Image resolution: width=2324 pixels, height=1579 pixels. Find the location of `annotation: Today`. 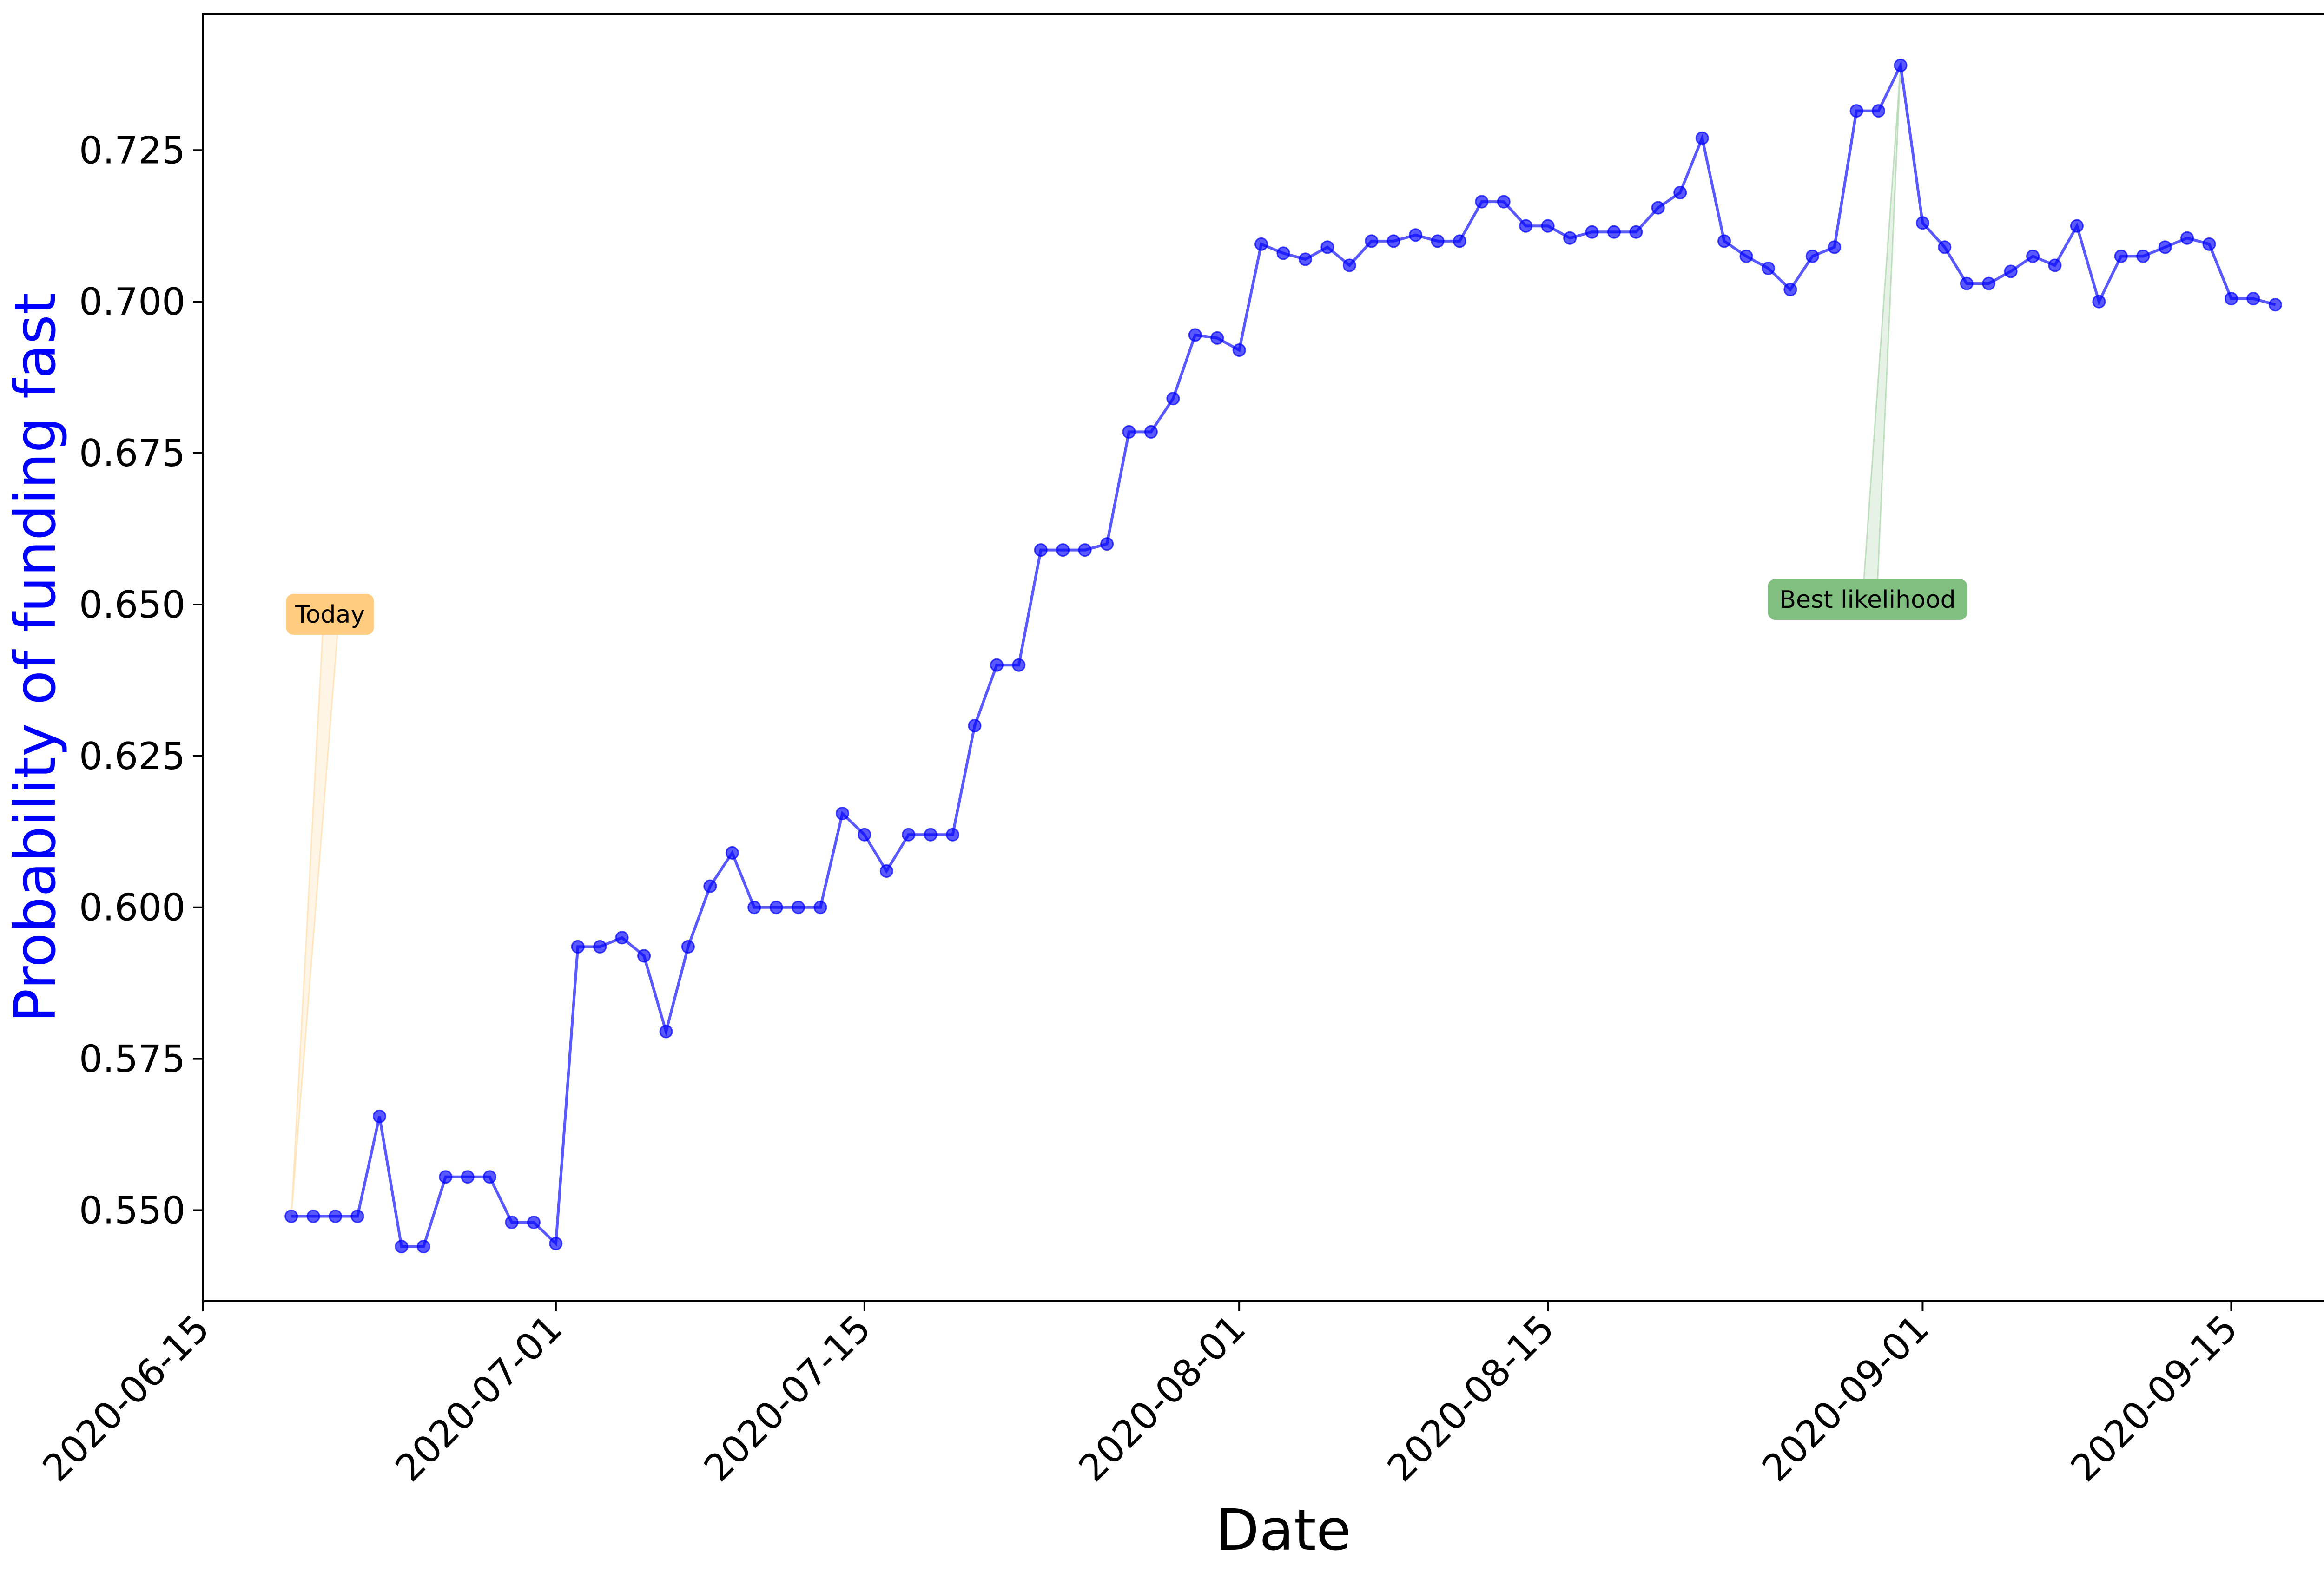

annotation: Today is located at coordinates (330, 905).